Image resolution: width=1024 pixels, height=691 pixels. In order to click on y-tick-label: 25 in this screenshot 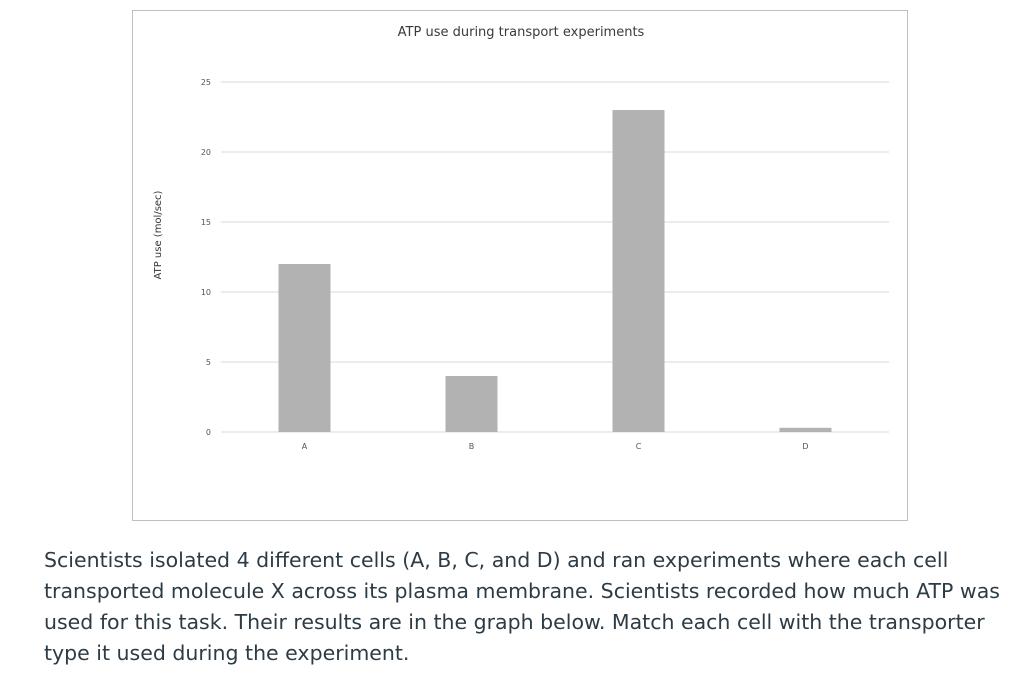, I will do `click(206, 82)`.